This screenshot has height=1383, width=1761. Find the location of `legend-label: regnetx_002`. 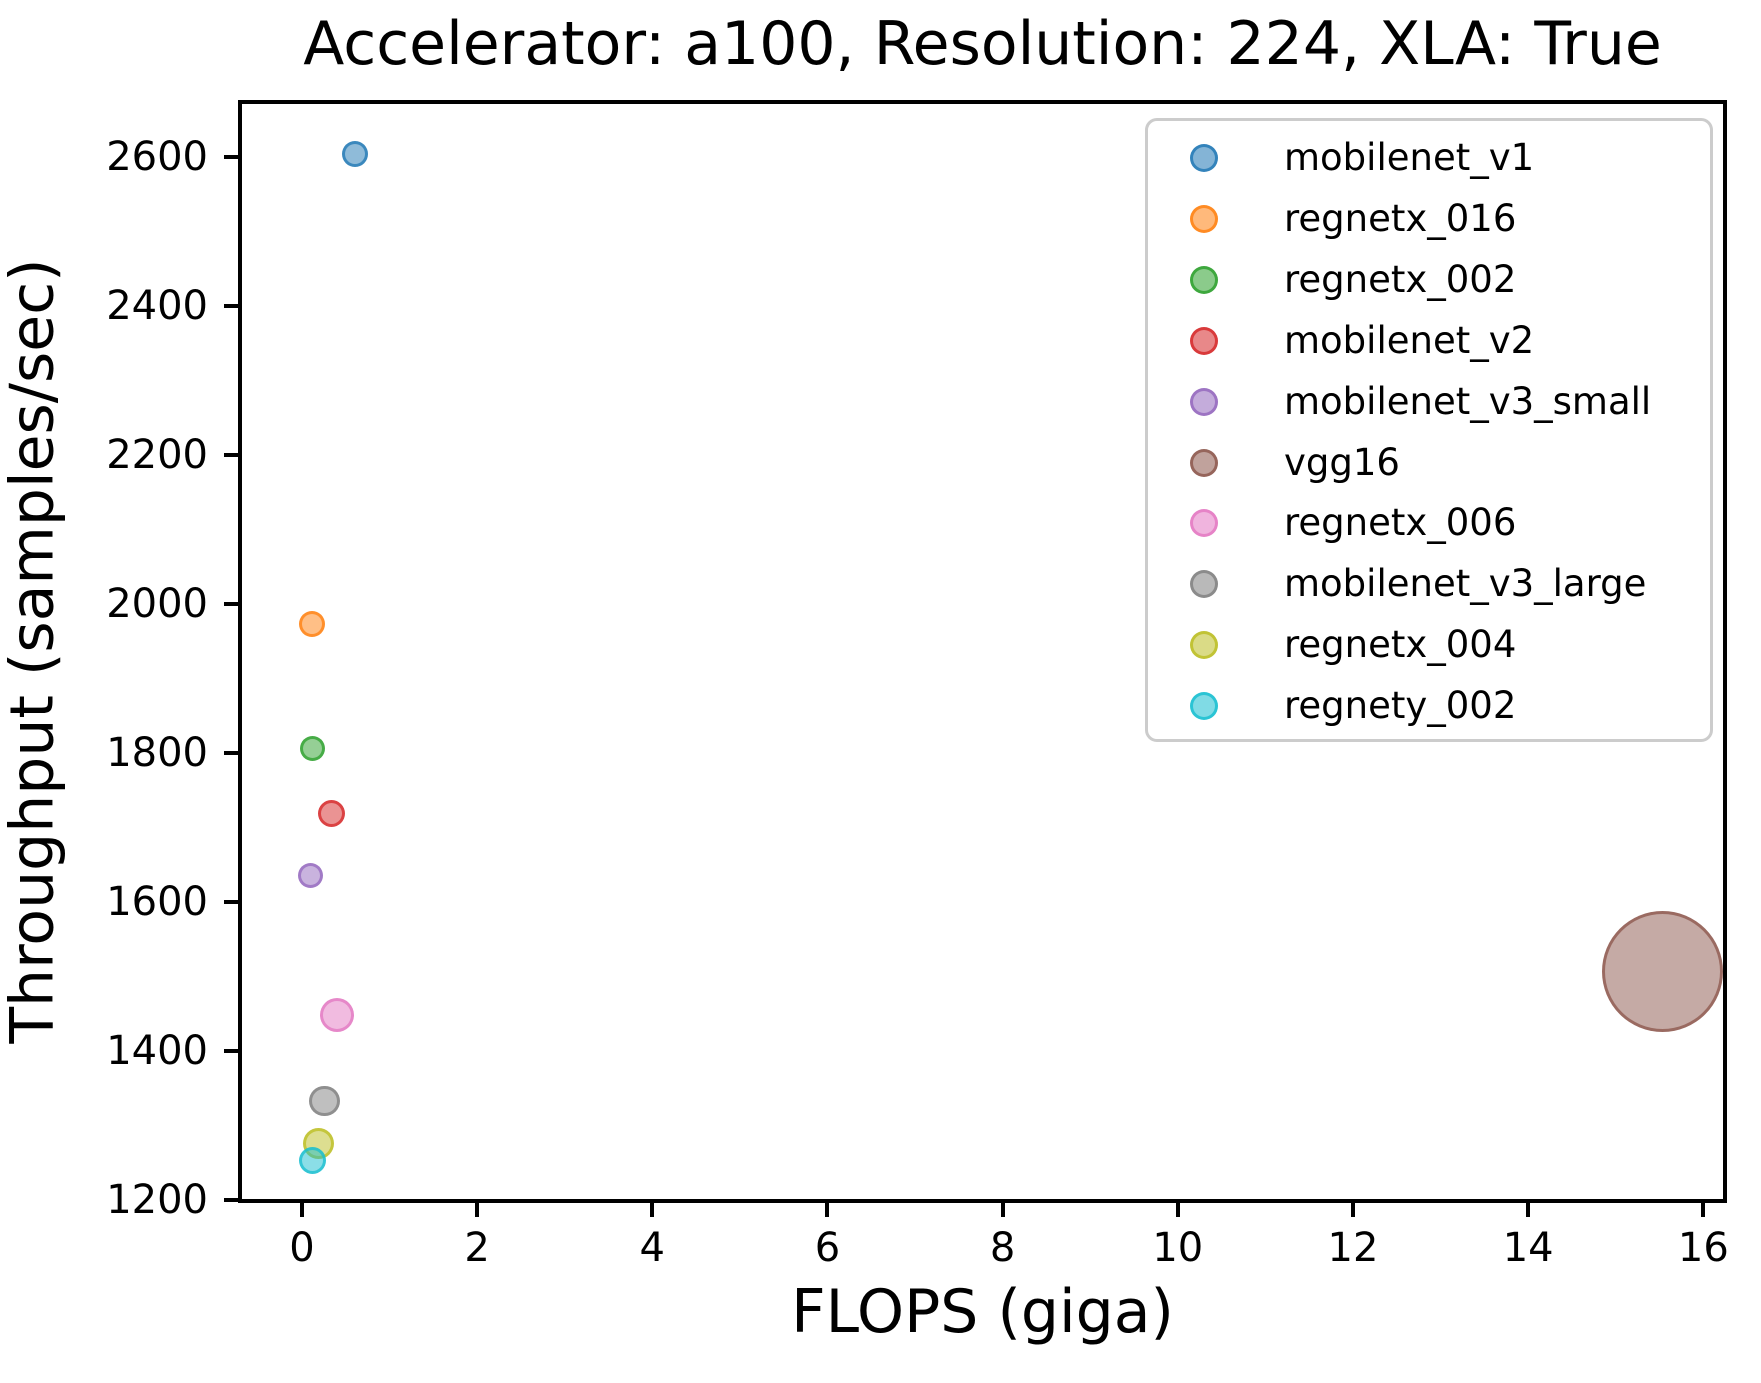

legend-label: regnetx_002 is located at coordinates (1400, 279).